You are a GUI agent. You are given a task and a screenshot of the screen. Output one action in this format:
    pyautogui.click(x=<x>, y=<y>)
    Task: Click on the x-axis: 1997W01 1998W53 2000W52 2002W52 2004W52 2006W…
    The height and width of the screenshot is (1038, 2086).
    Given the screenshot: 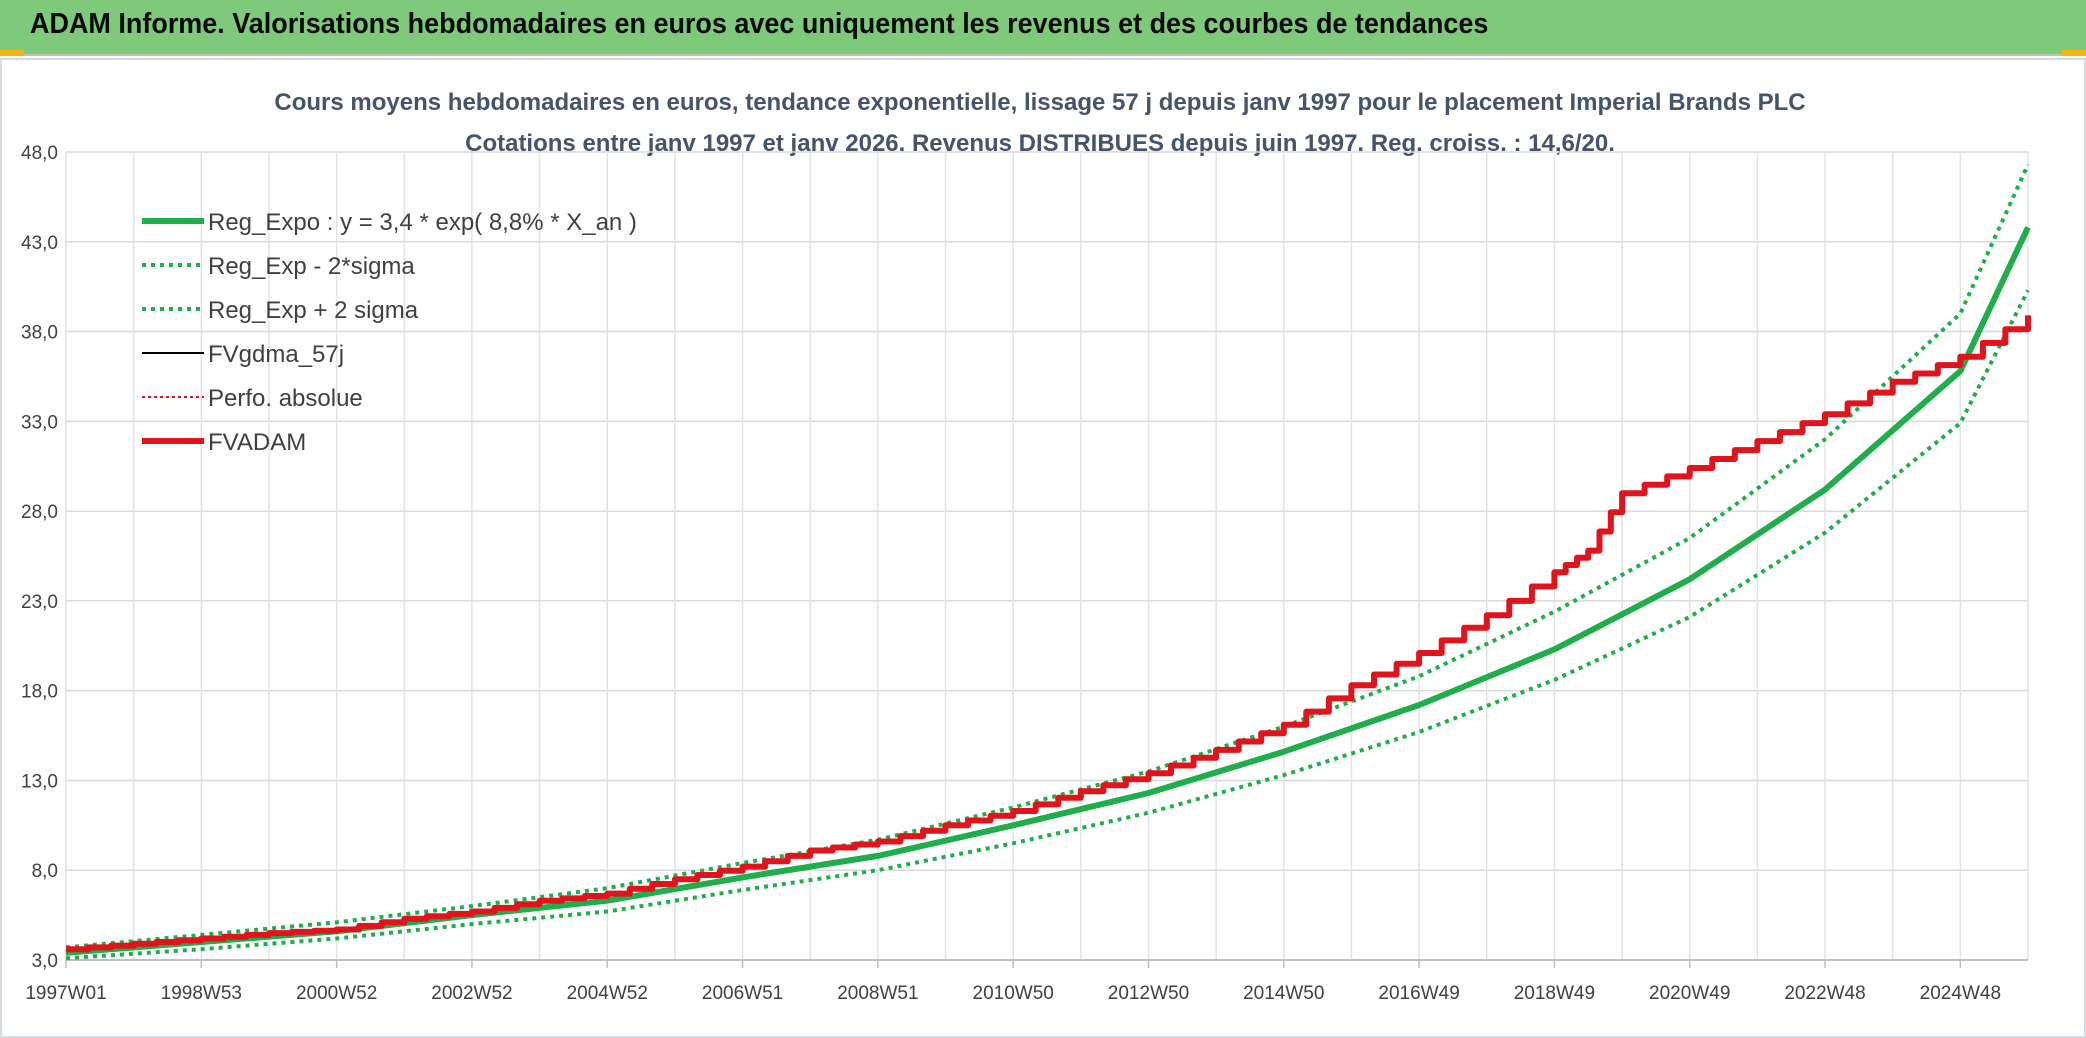 What is the action you would take?
    pyautogui.click(x=1026, y=981)
    